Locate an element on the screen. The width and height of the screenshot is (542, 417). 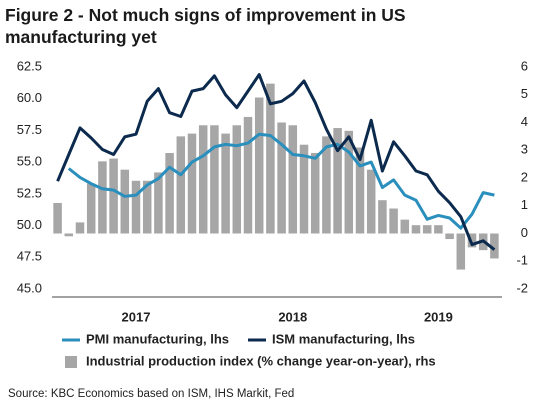
y-tick-label: 60.0 is located at coordinates (29, 97).